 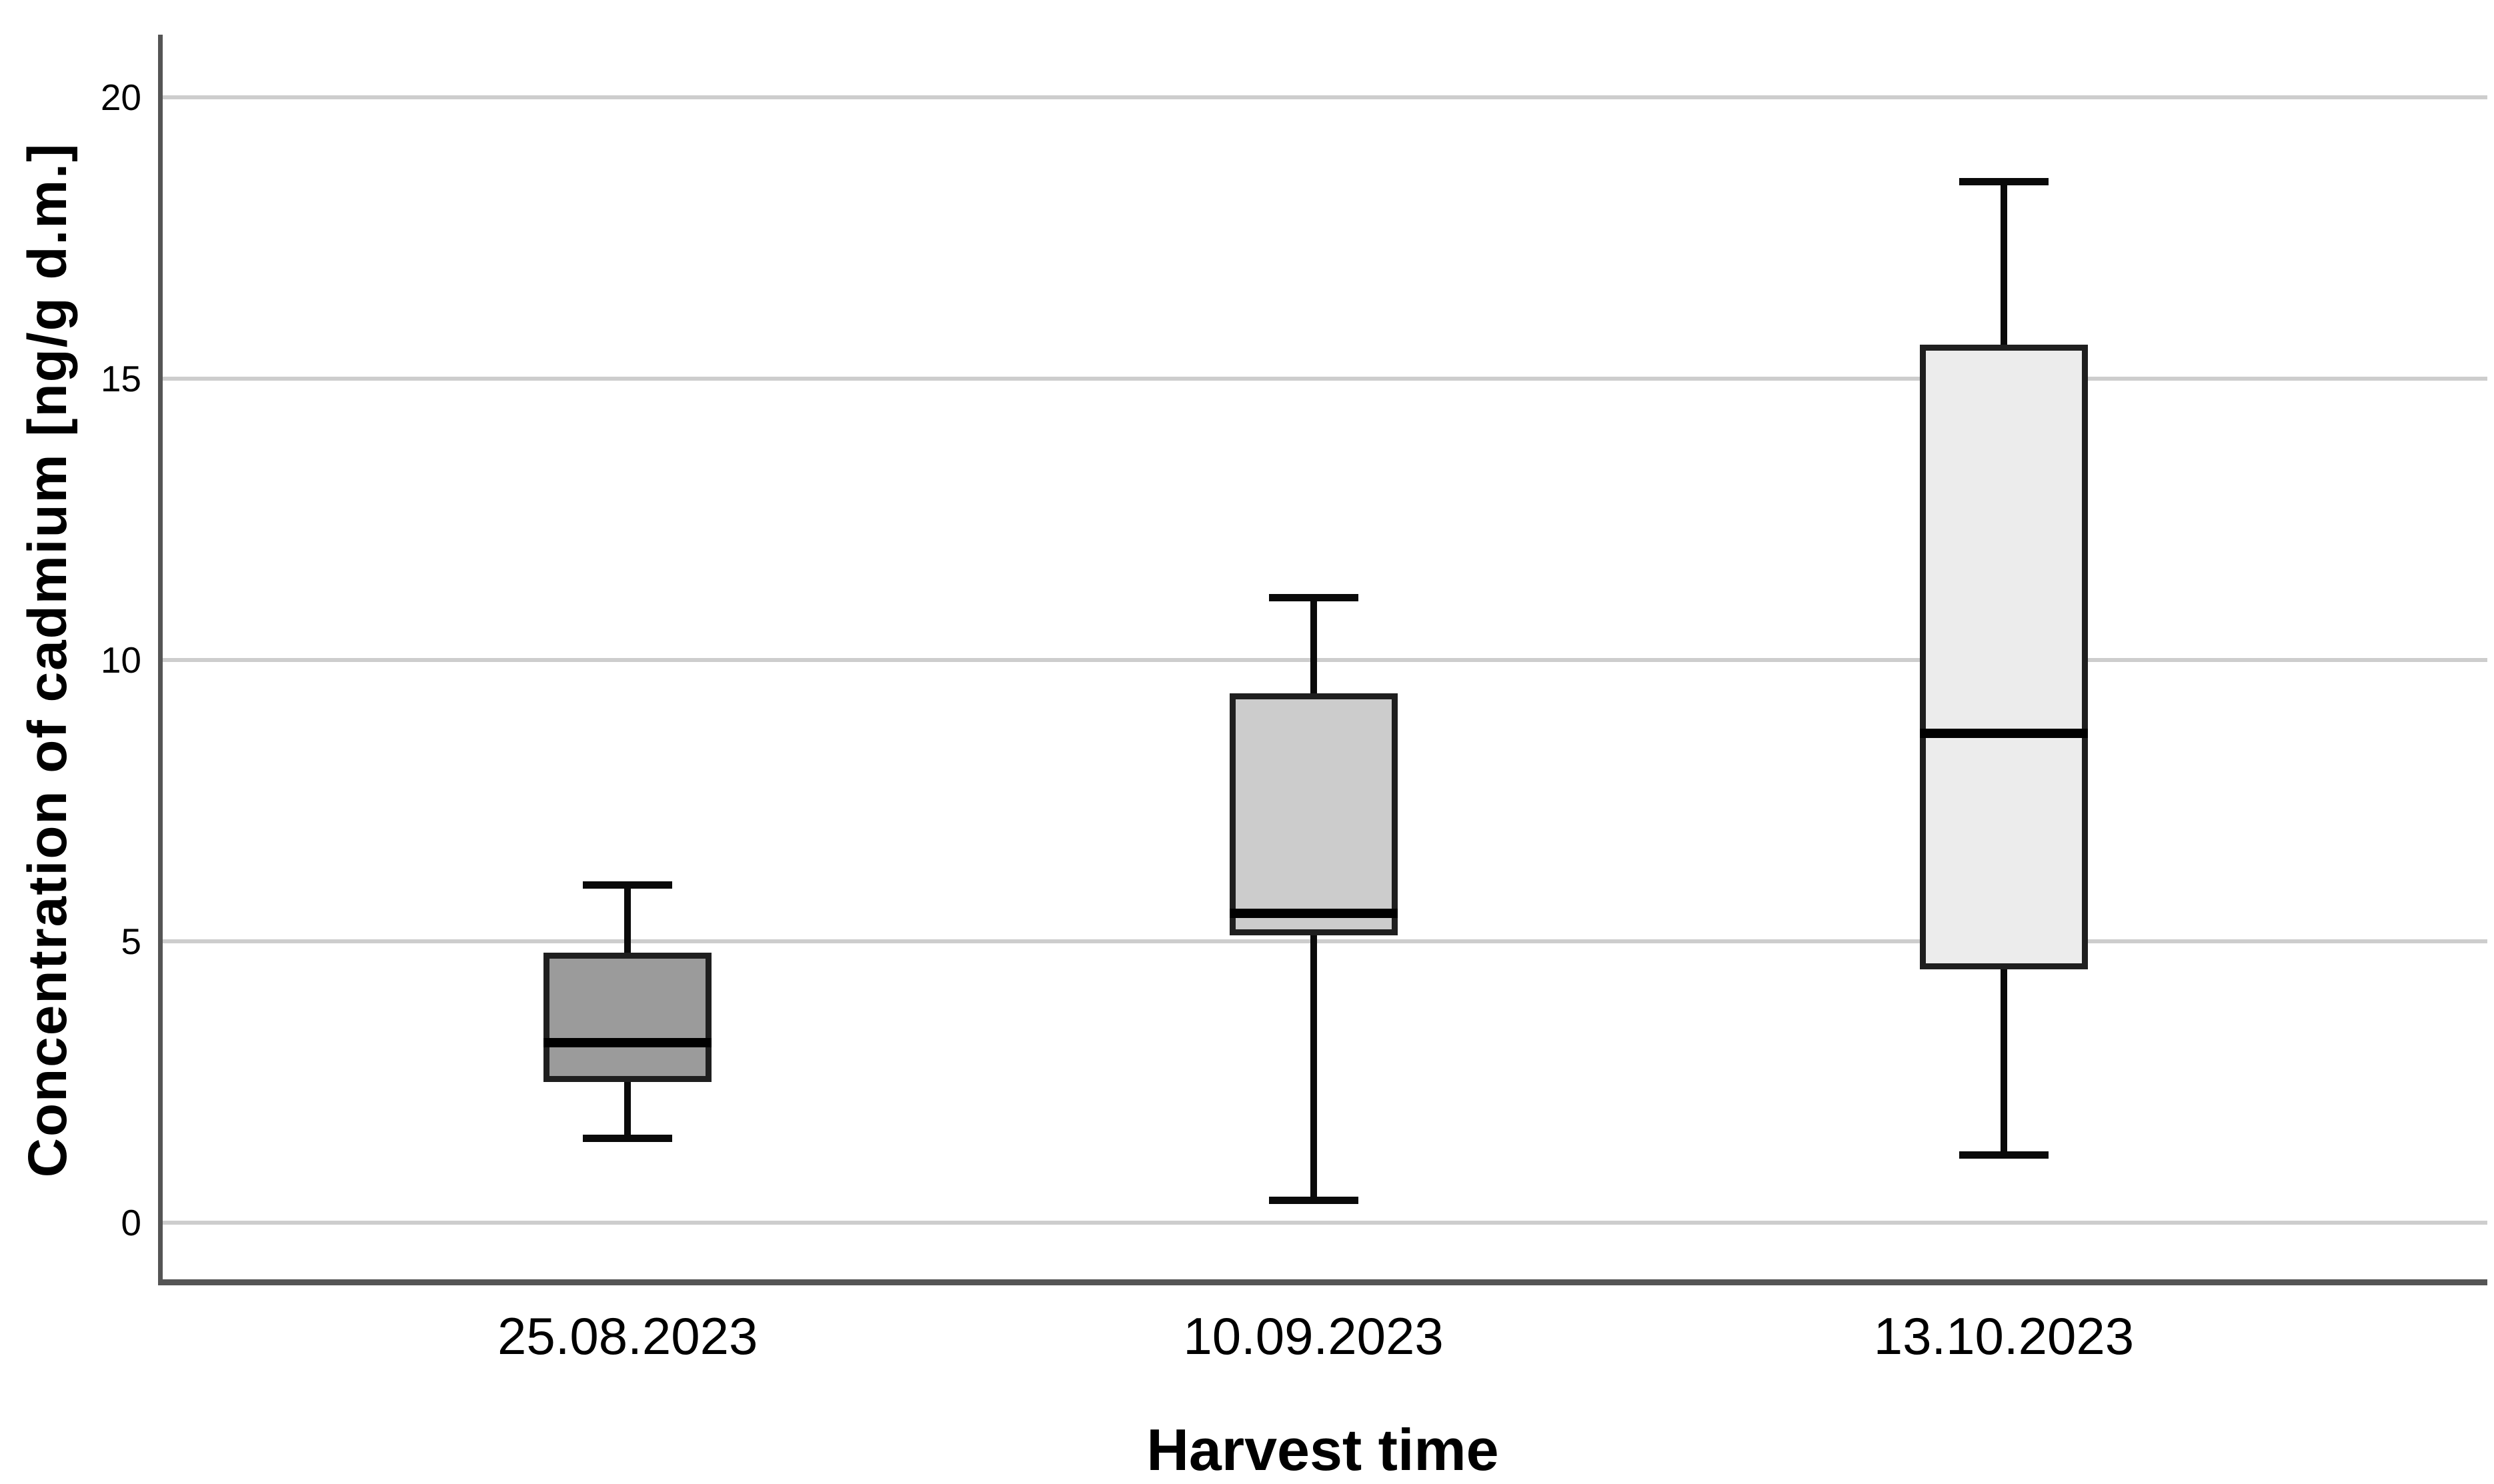 I want to click on y-tick-label: 15, so click(x=120, y=378).